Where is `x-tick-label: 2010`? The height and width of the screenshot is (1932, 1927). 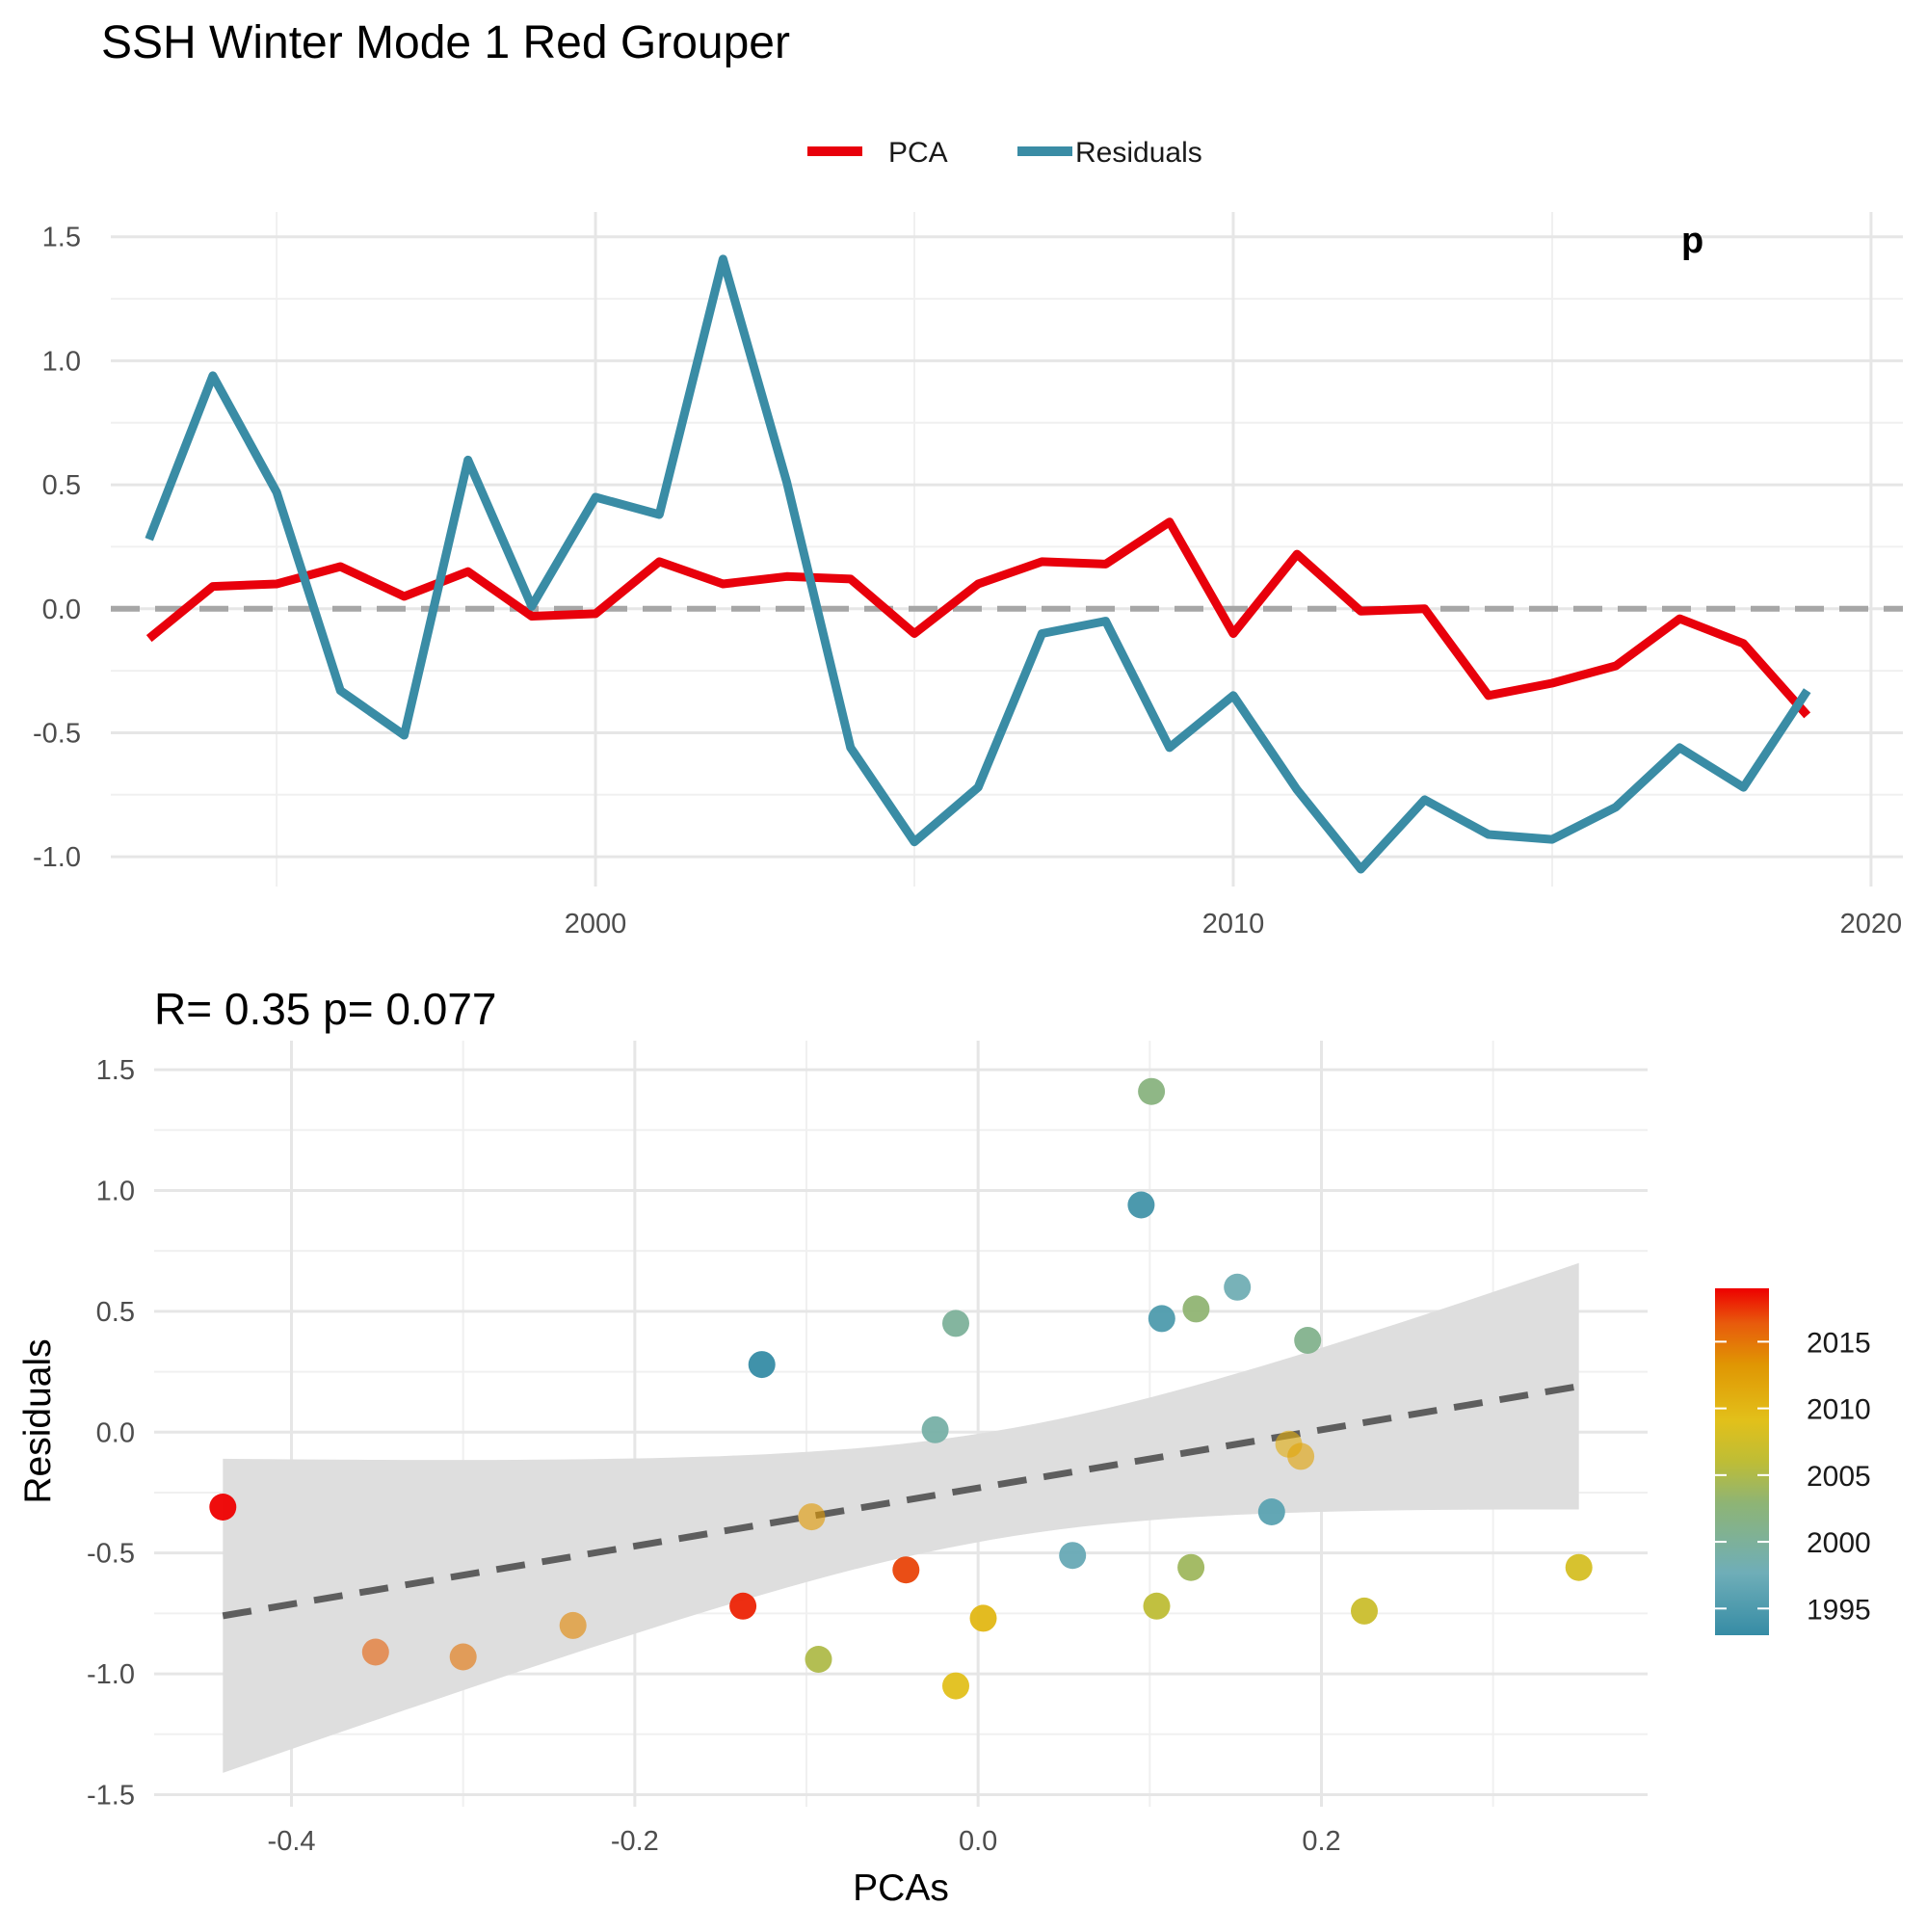
x-tick-label: 2010 is located at coordinates (1233, 924).